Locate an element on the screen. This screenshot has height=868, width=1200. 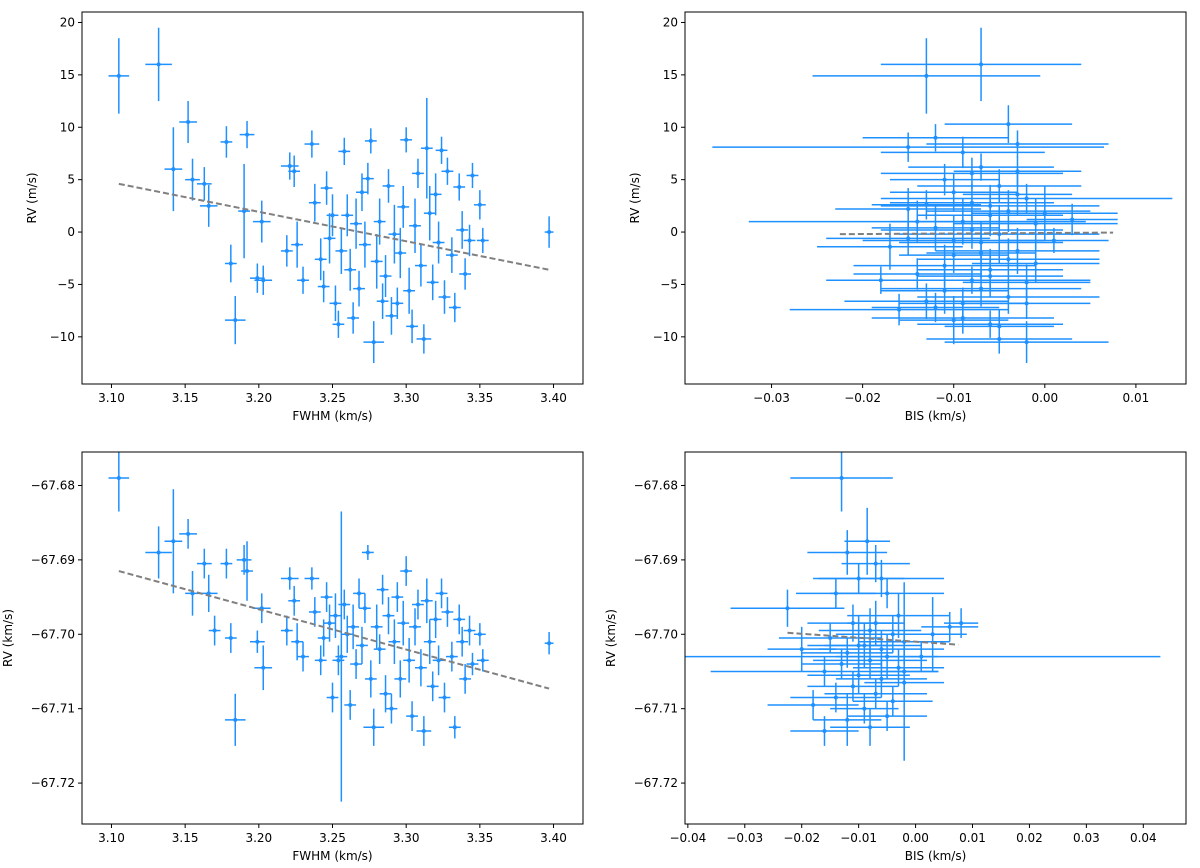
y-tick-label: 5 is located at coordinates (674, 180).